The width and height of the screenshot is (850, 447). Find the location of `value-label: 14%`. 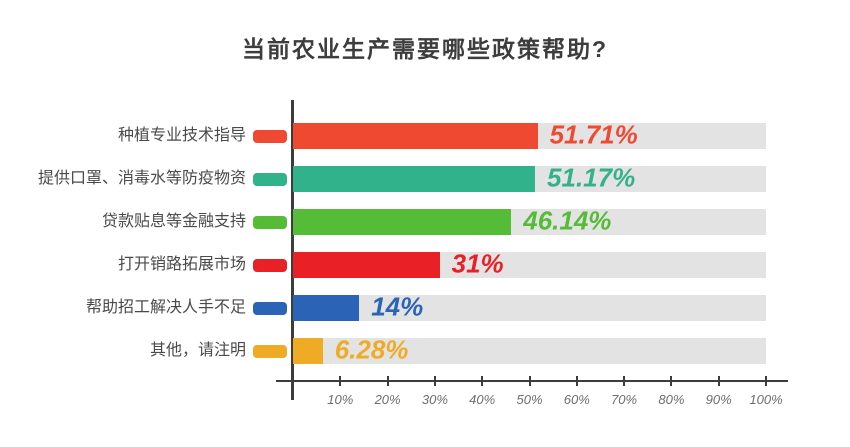

value-label: 14% is located at coordinates (397, 306).